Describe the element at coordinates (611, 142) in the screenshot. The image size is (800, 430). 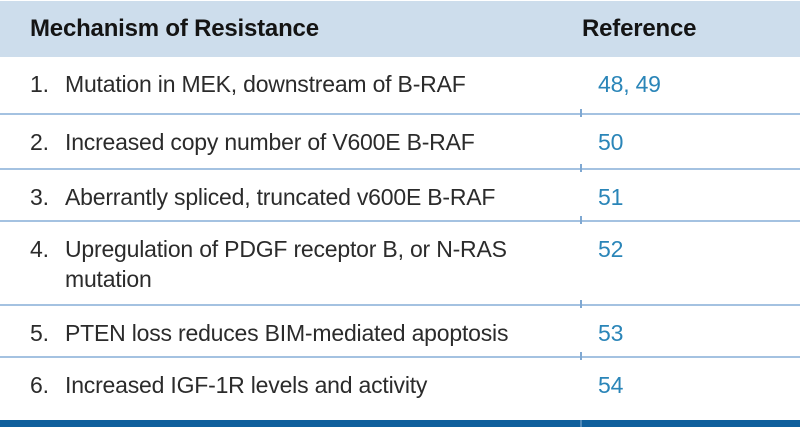
I see `reference-link: 50` at that location.